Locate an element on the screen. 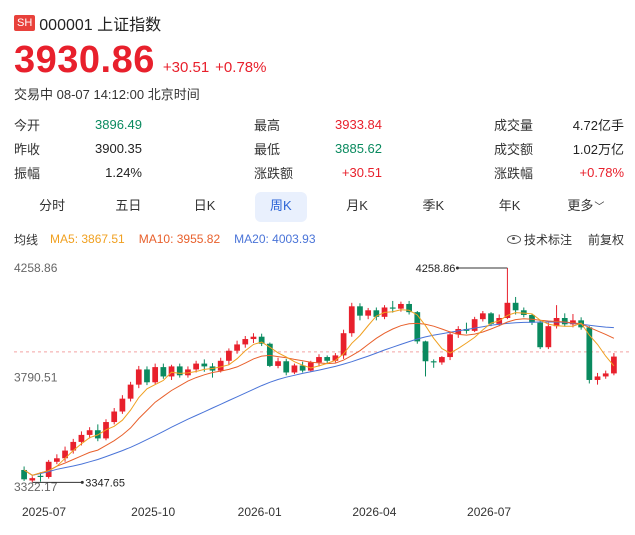  tech-annotation-label: 技术标注 is located at coordinates (547, 239).